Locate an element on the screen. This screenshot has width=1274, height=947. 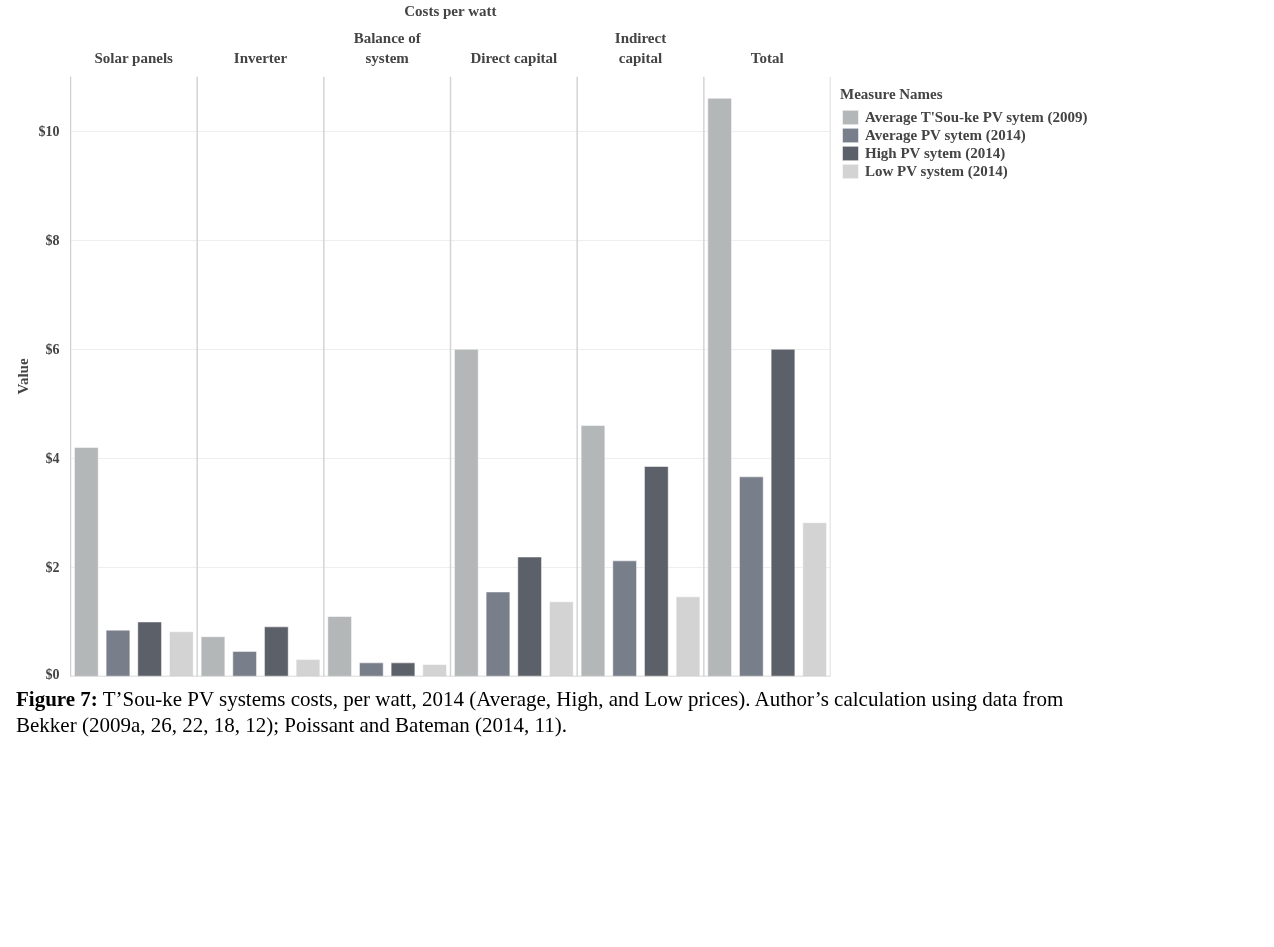
x-tick-label: Solar panels is located at coordinates (134, 57).